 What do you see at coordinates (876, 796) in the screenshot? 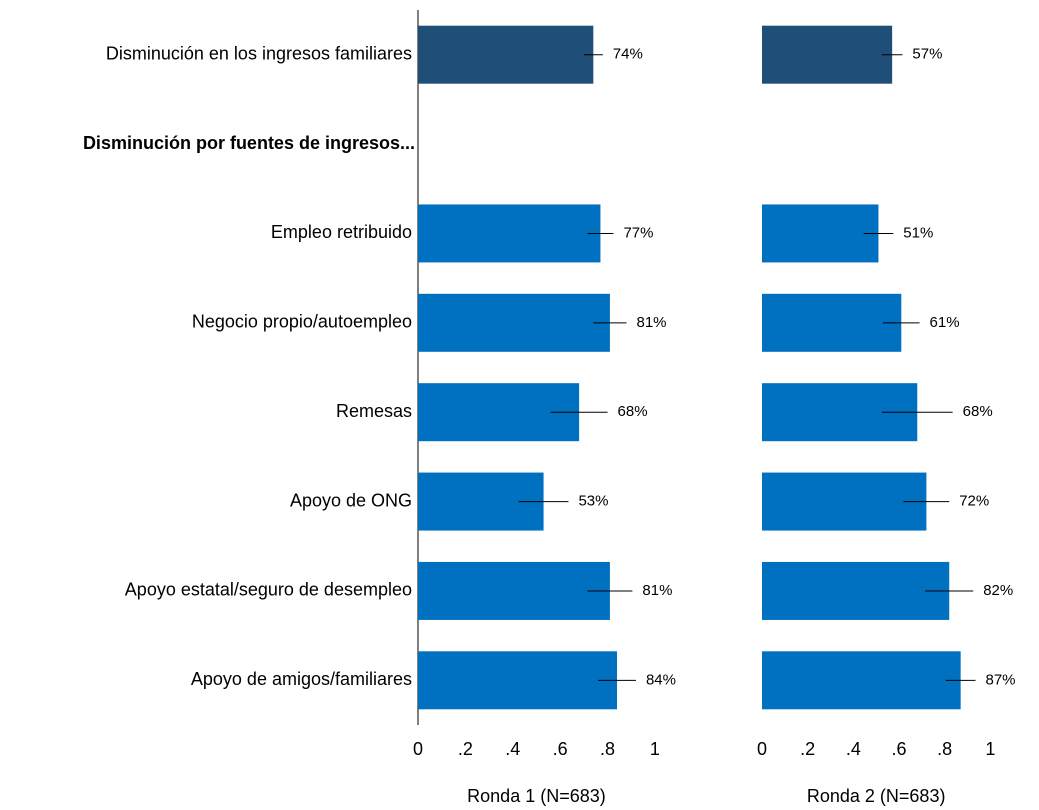
I see `x-axis-label: Ronda 2 (N=683)` at bounding box center [876, 796].